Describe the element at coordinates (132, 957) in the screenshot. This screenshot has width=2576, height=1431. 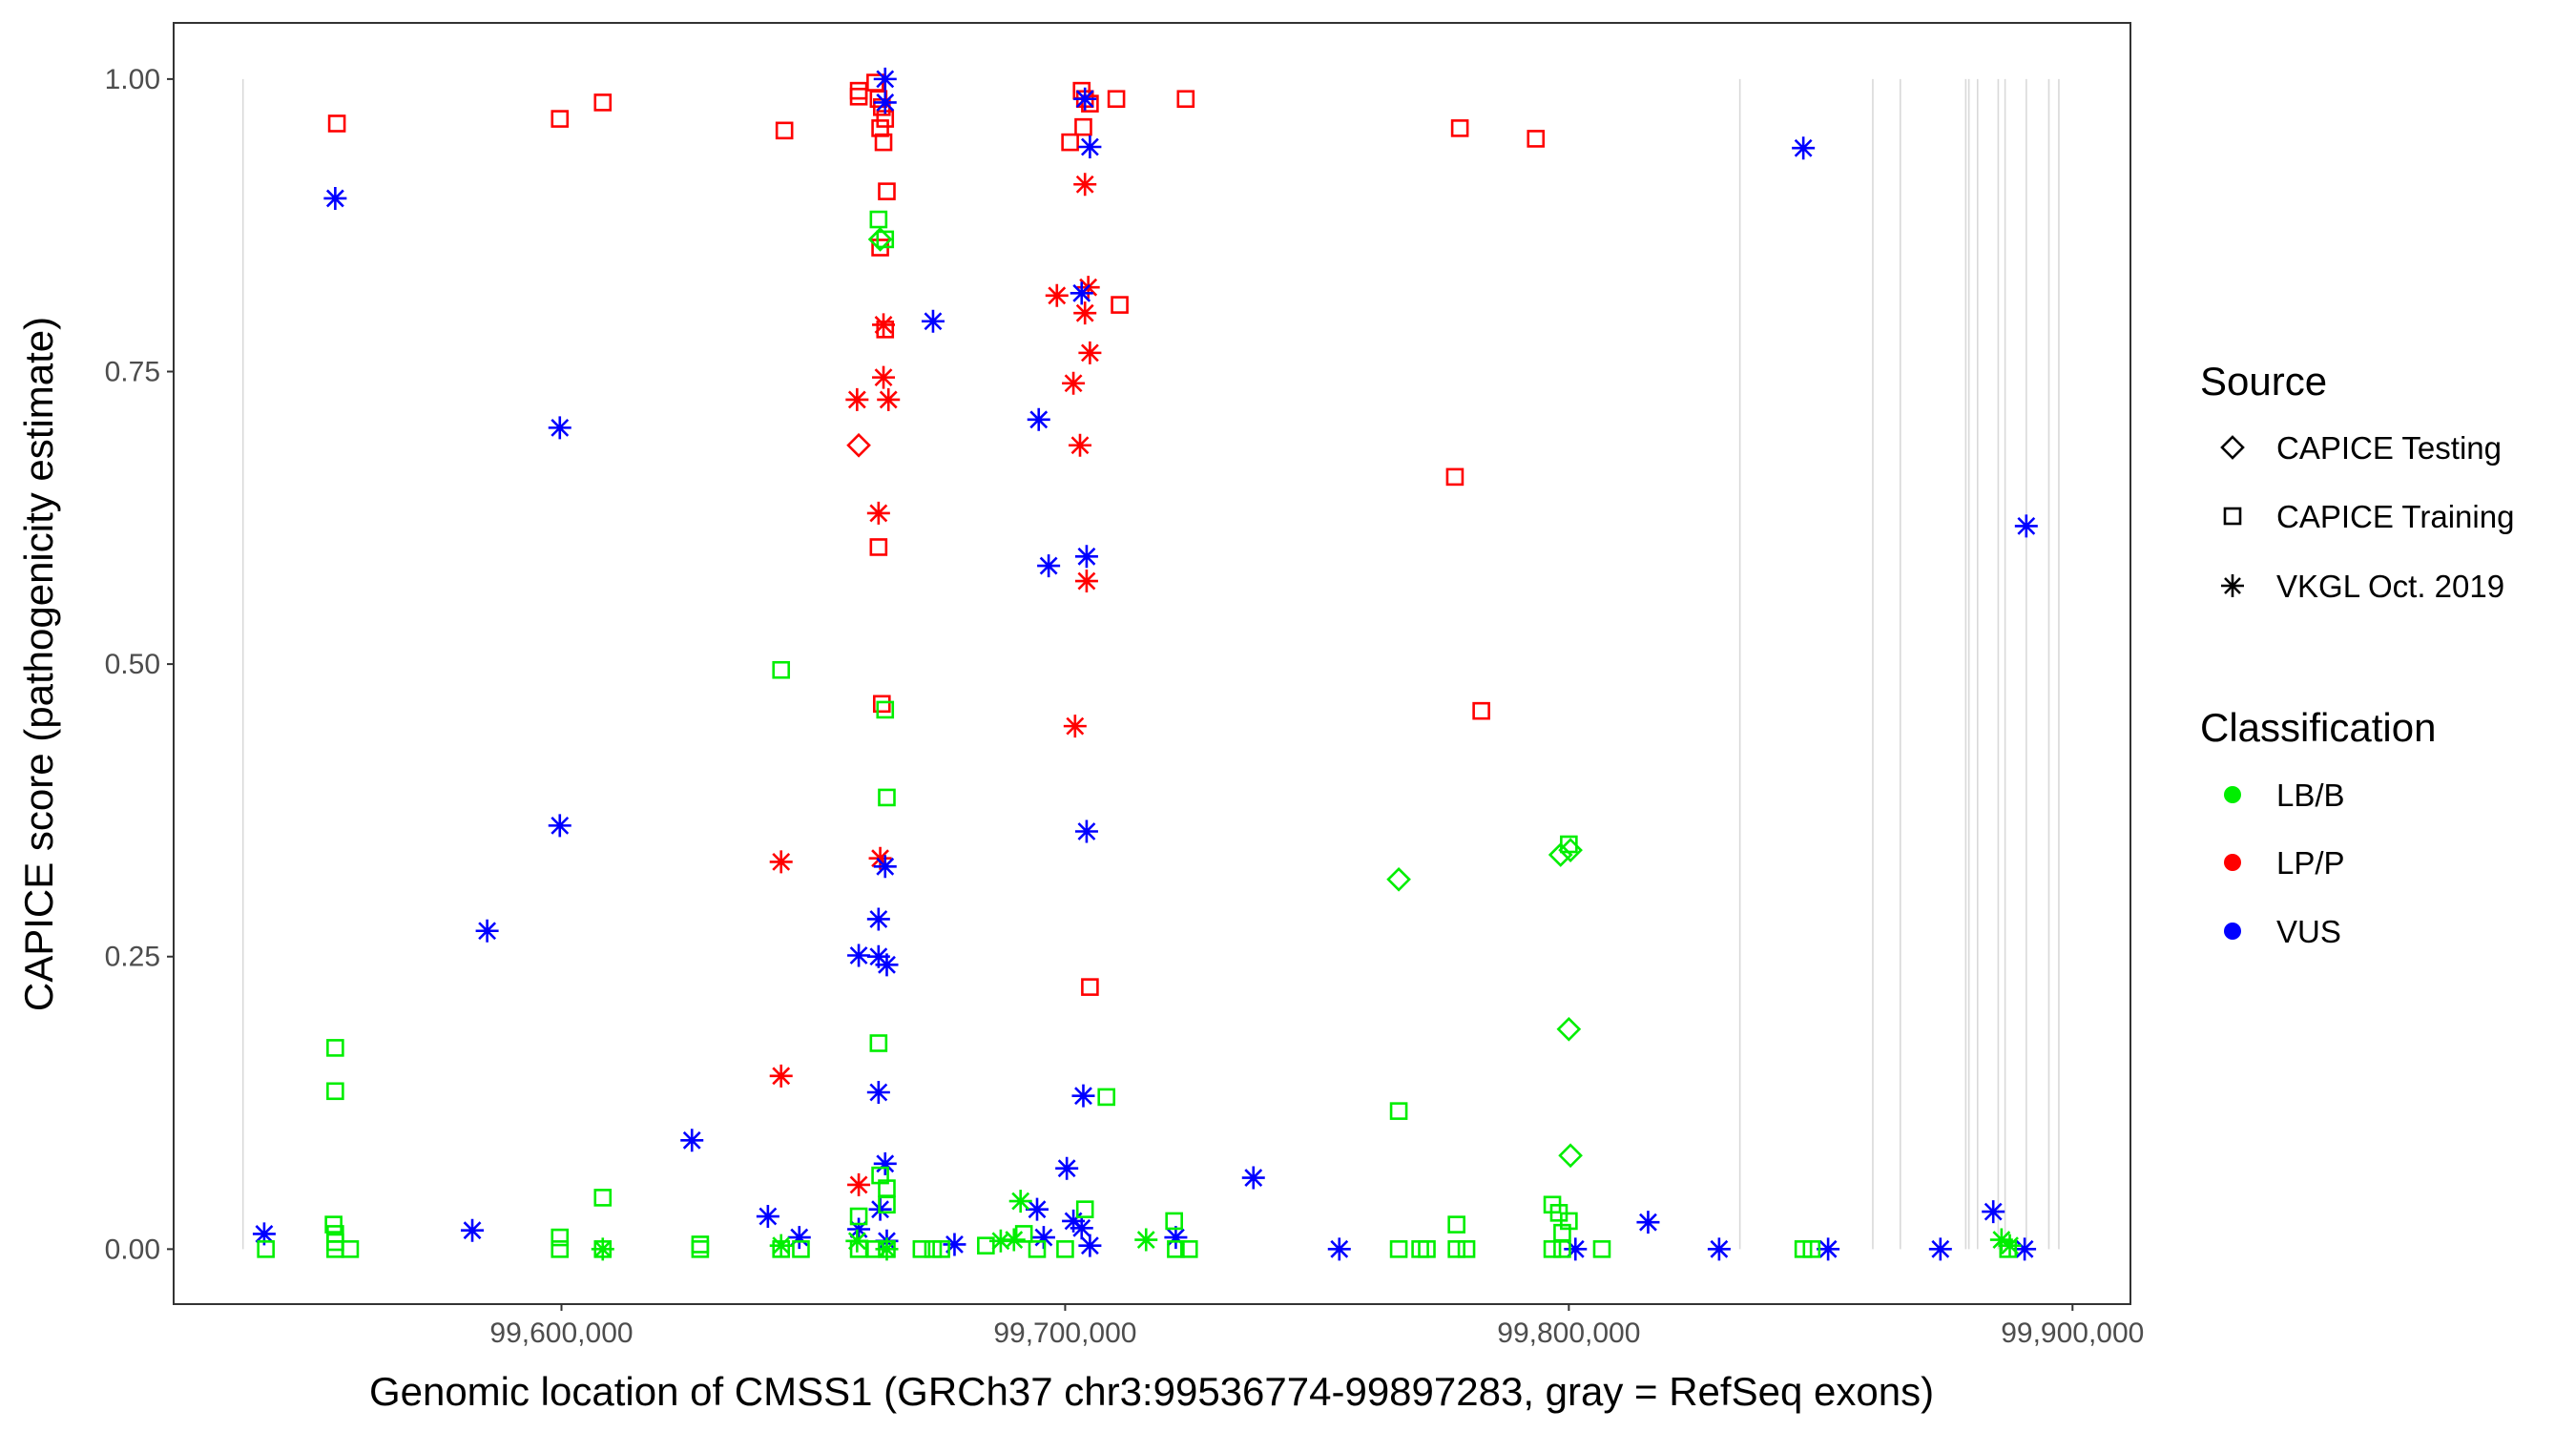
I see `y-tick-label: 0.25` at that location.